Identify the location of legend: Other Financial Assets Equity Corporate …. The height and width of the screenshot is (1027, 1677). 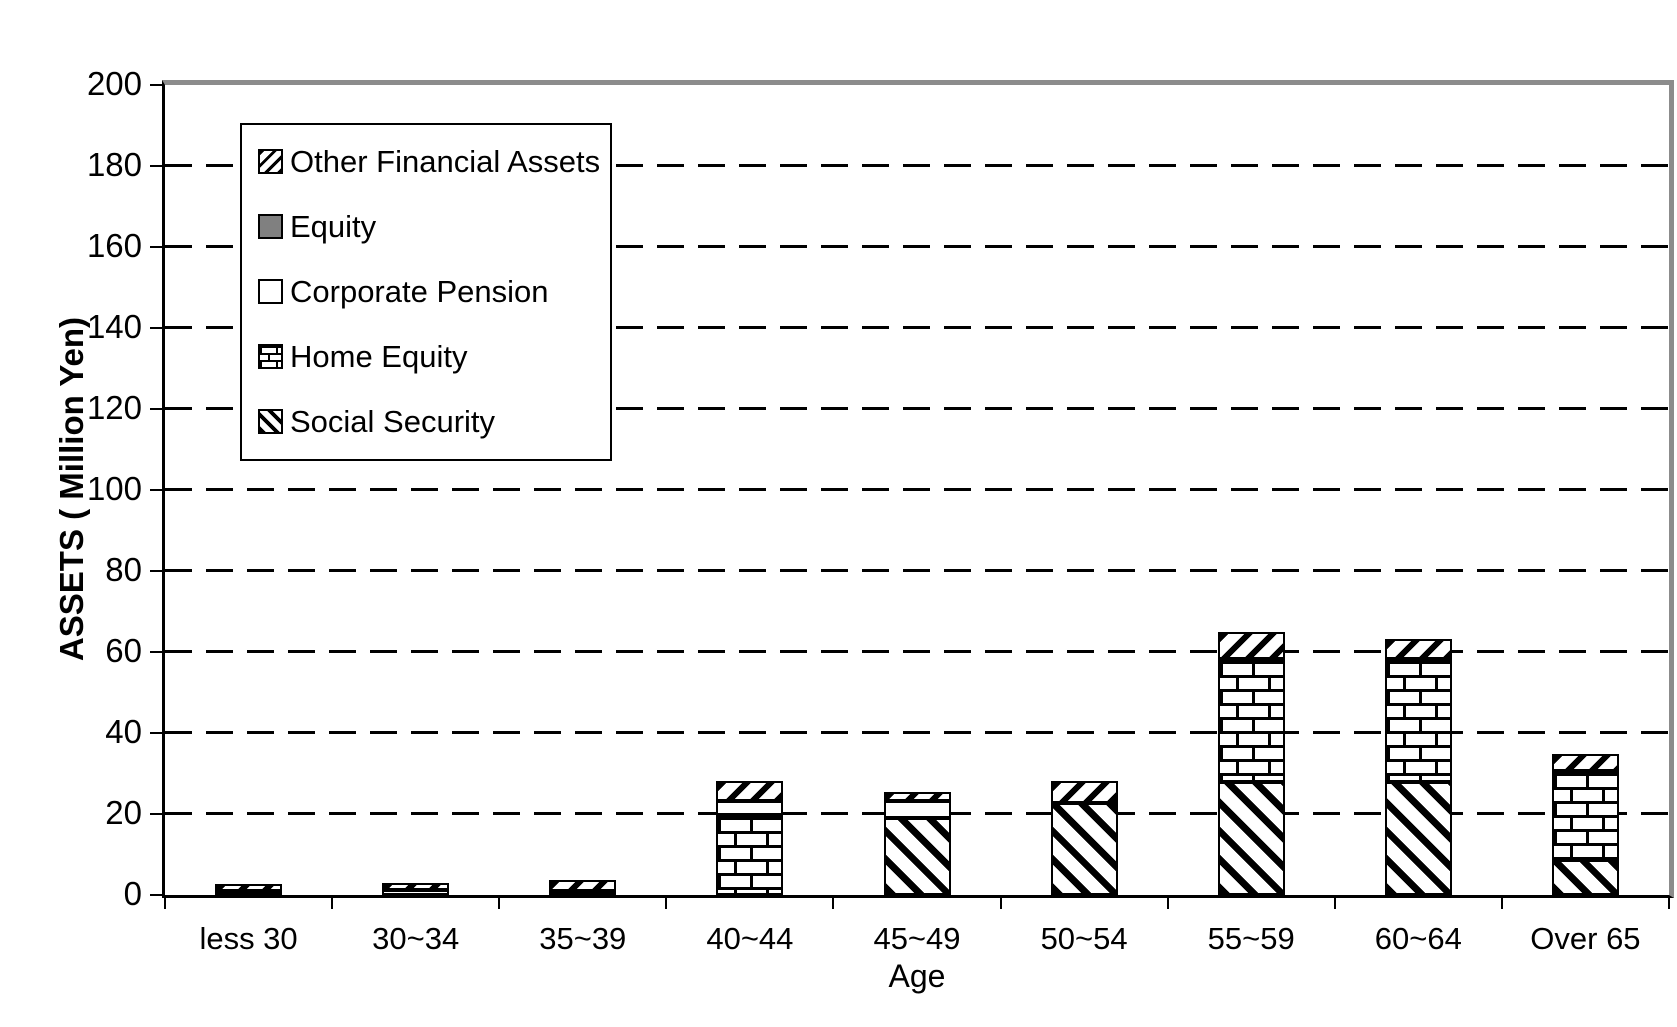
(426, 292).